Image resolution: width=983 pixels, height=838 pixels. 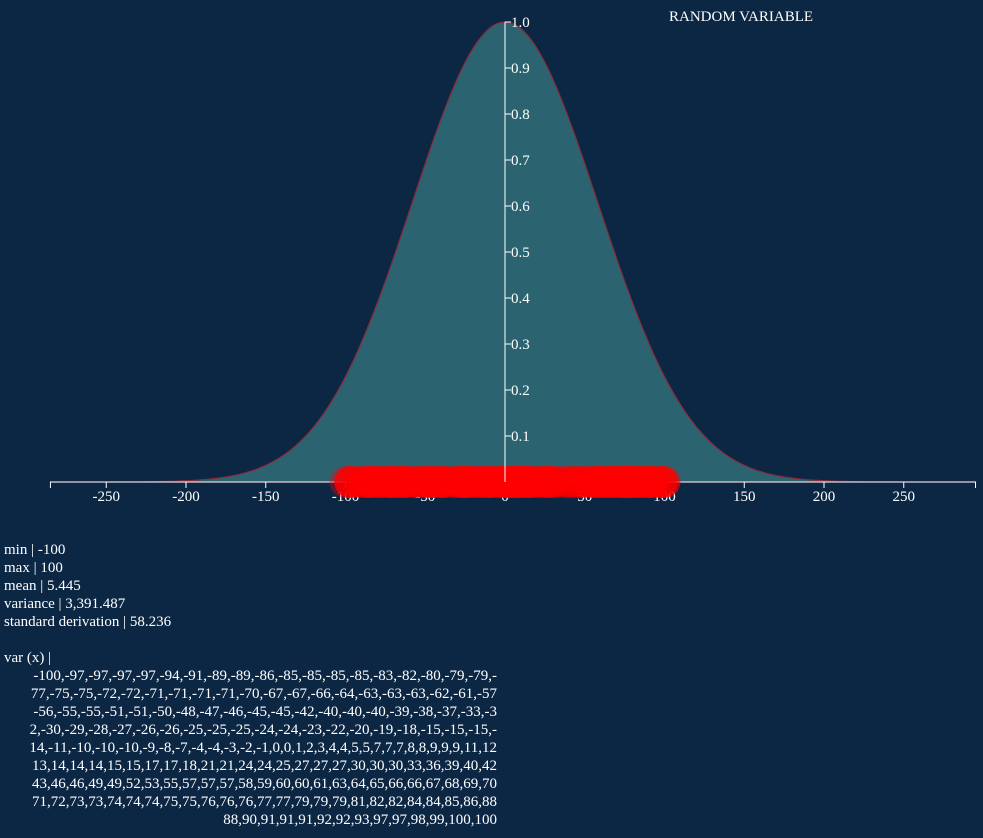 I want to click on stat-mean: mean | 5.445, so click(x=42, y=586).